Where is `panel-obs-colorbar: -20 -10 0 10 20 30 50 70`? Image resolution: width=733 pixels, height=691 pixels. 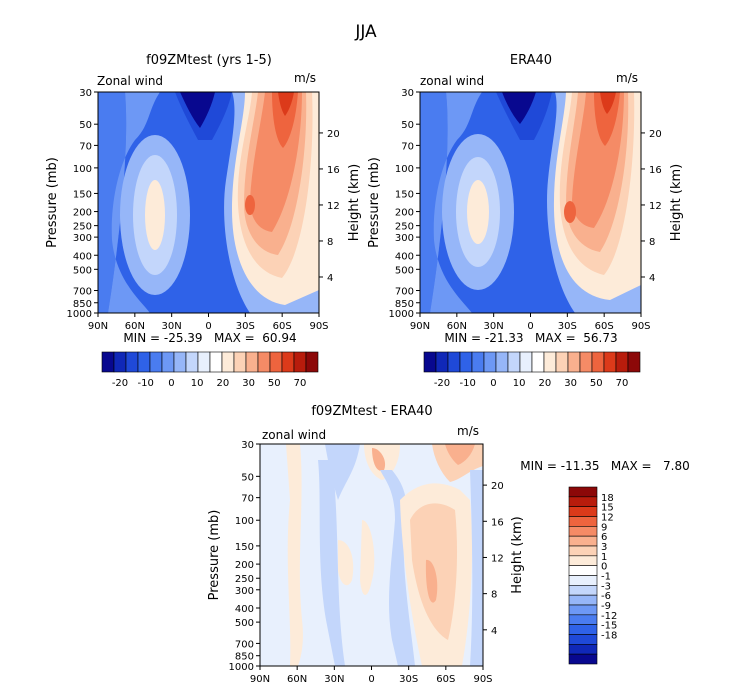 panel-obs-colorbar: -20 -10 0 10 20 30 50 70 is located at coordinates (532, 370).